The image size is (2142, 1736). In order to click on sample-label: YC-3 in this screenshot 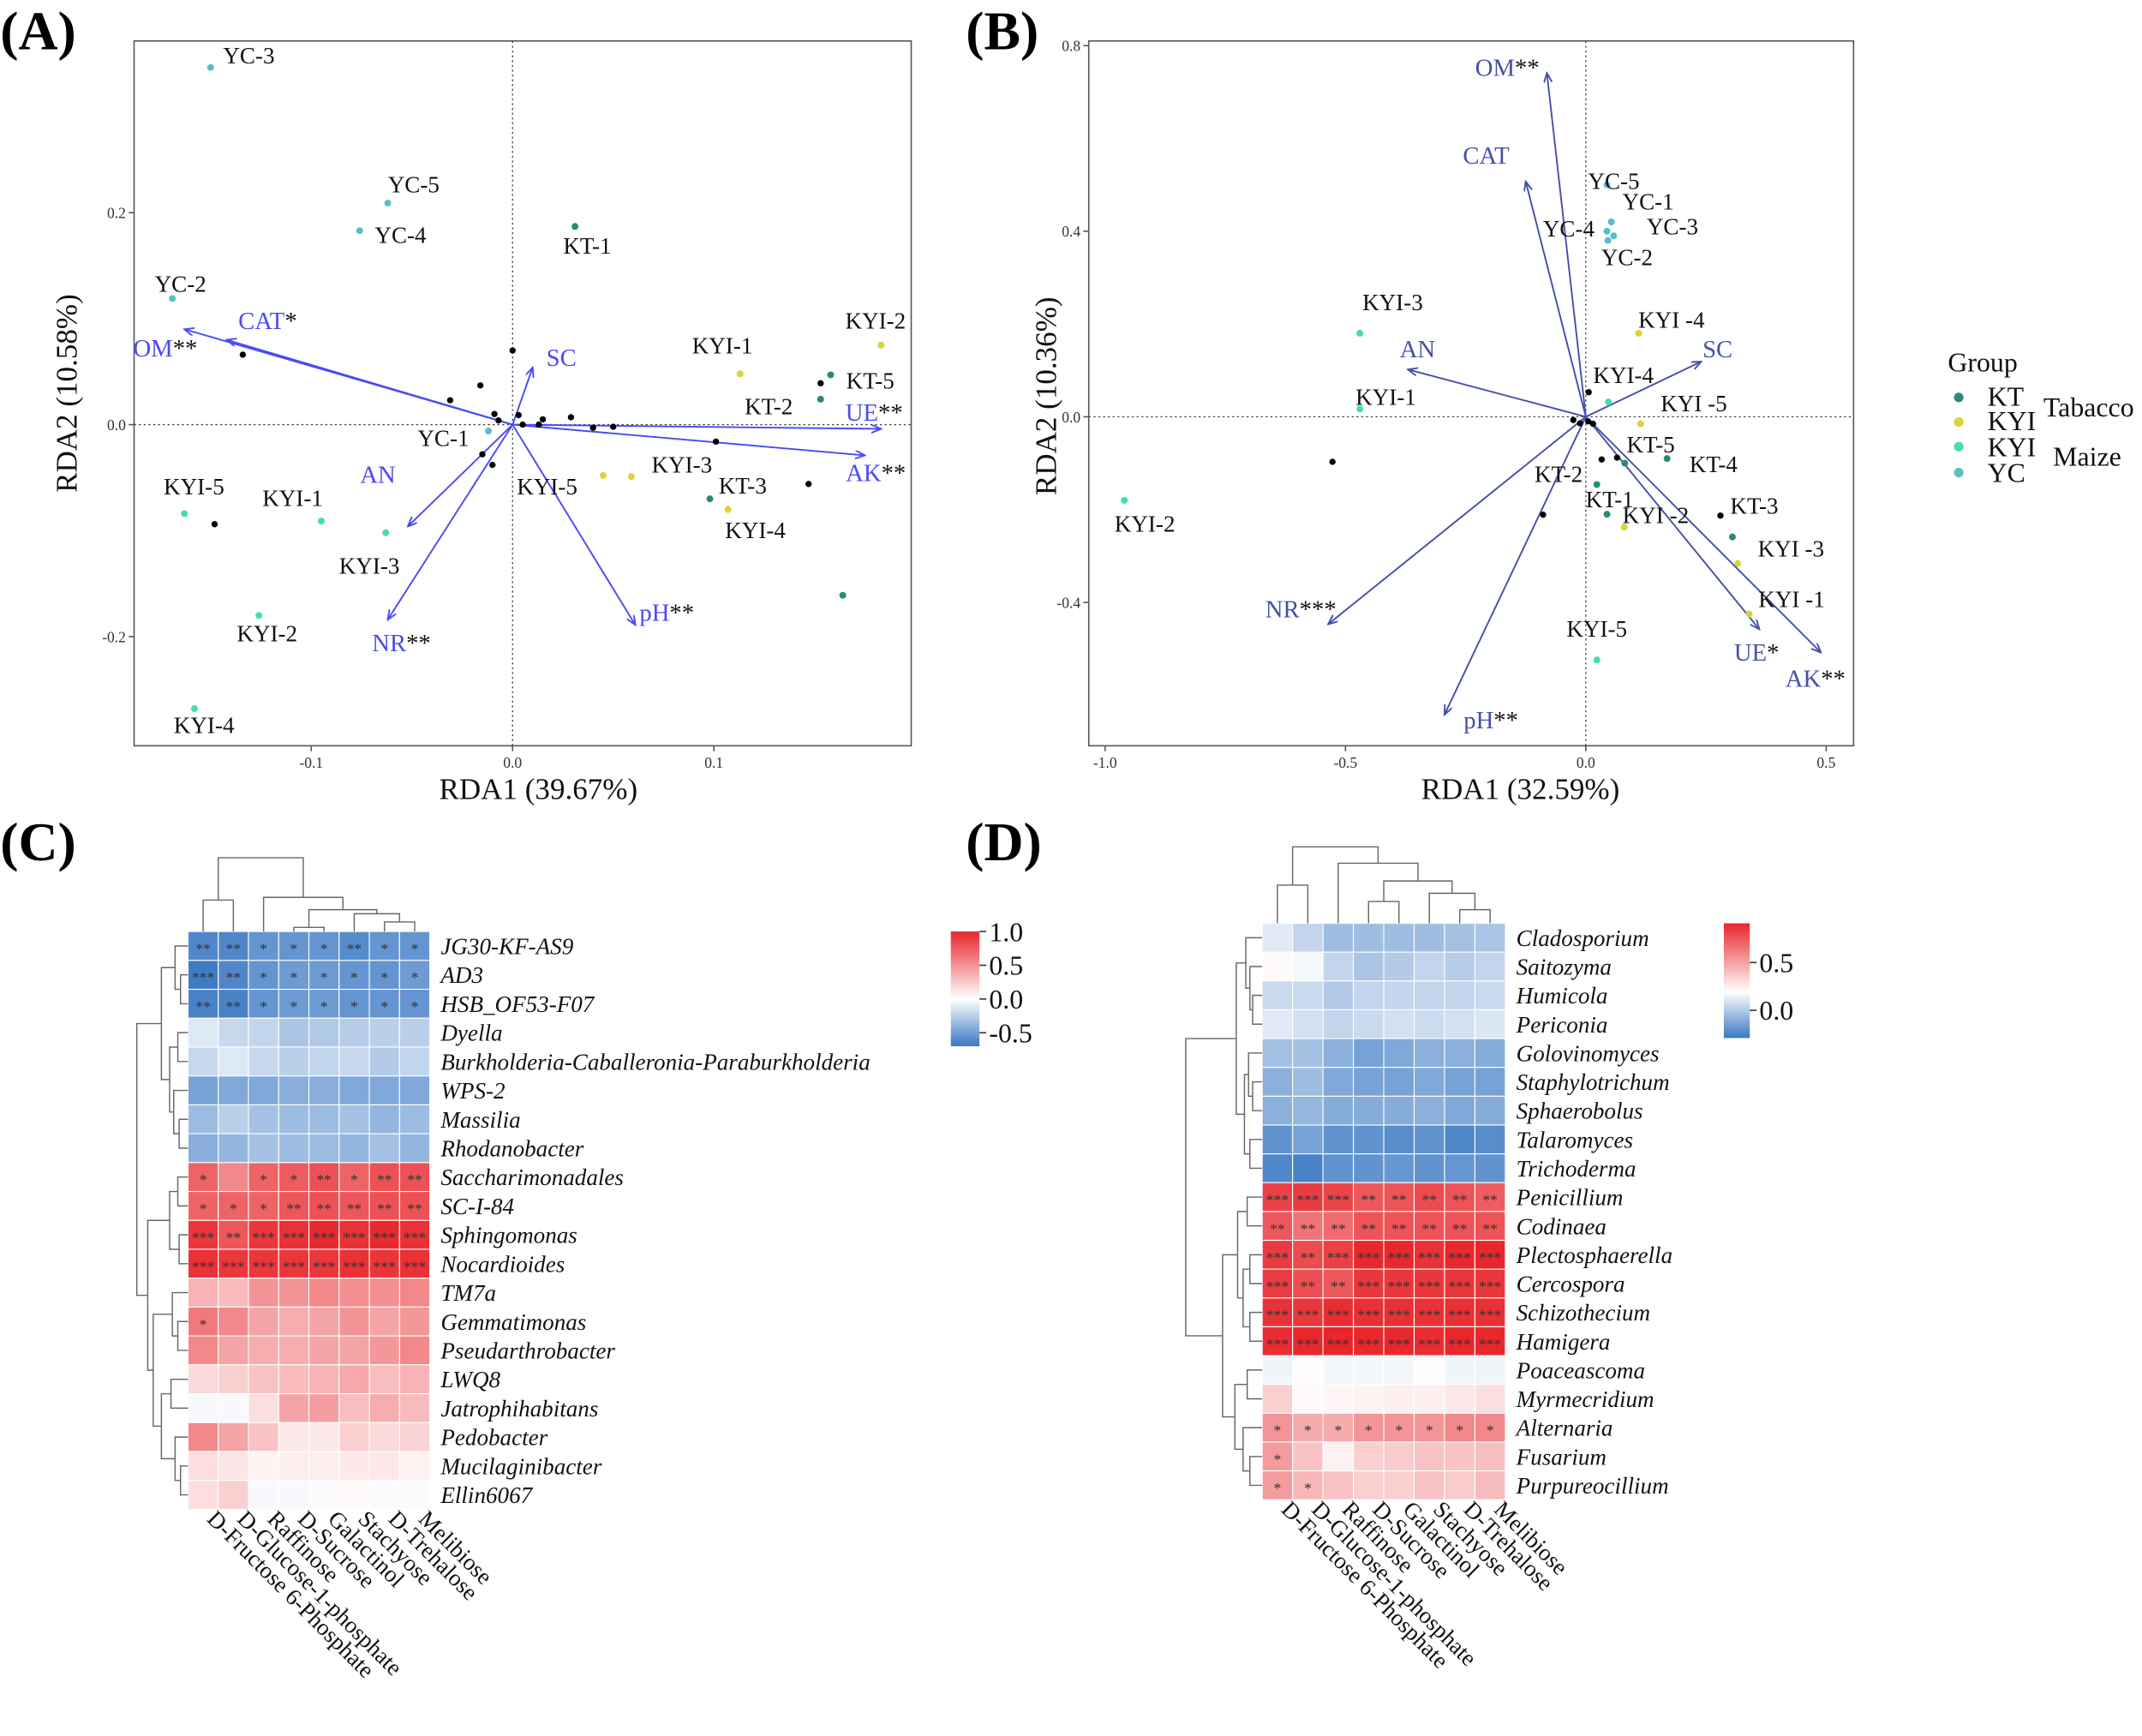, I will do `click(1673, 227)`.